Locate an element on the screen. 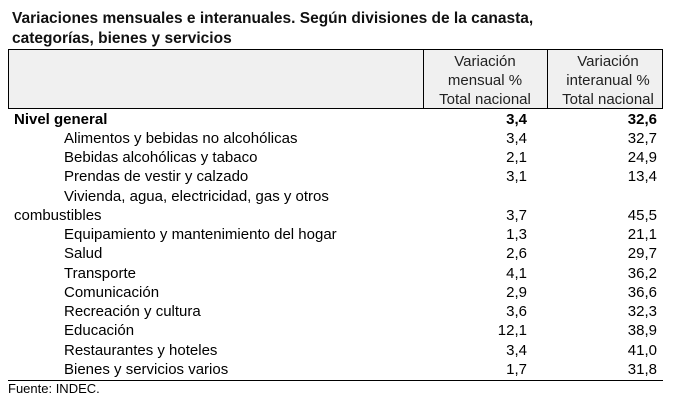 This screenshot has height=407, width=673. header-interanual-line-2: interanual % is located at coordinates (608, 80).